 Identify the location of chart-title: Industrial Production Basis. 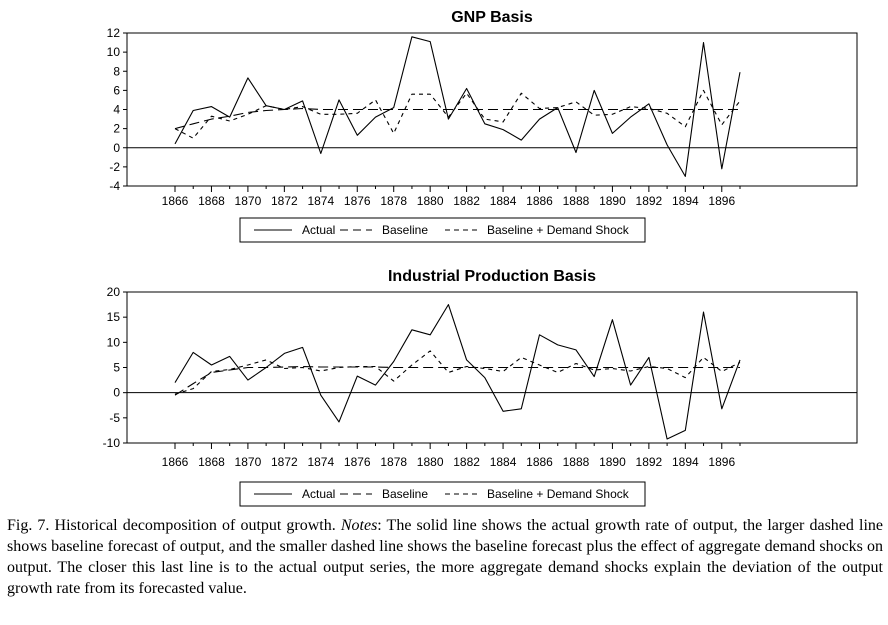
(492, 276).